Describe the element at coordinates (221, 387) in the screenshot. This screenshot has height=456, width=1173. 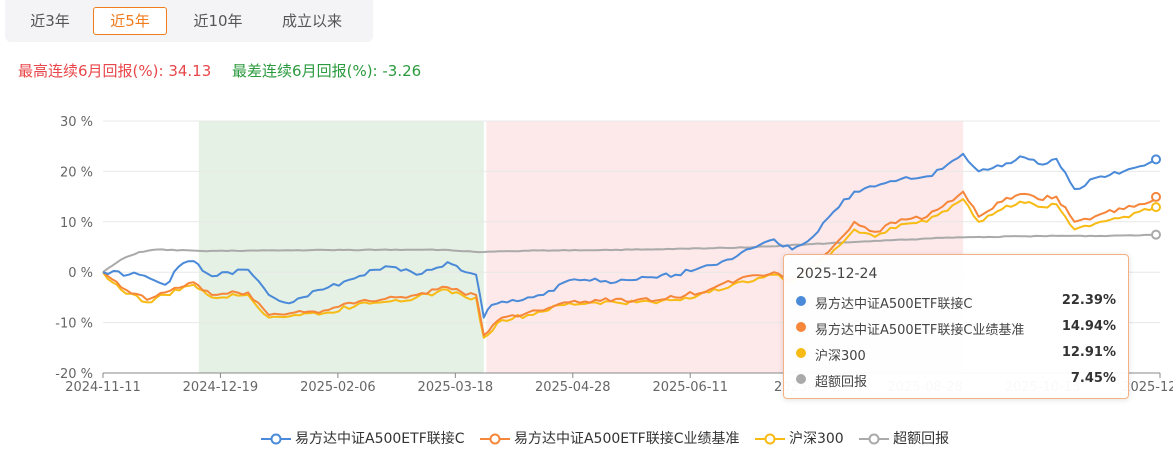
I see `x-tick-label: 2024-12-19` at that location.